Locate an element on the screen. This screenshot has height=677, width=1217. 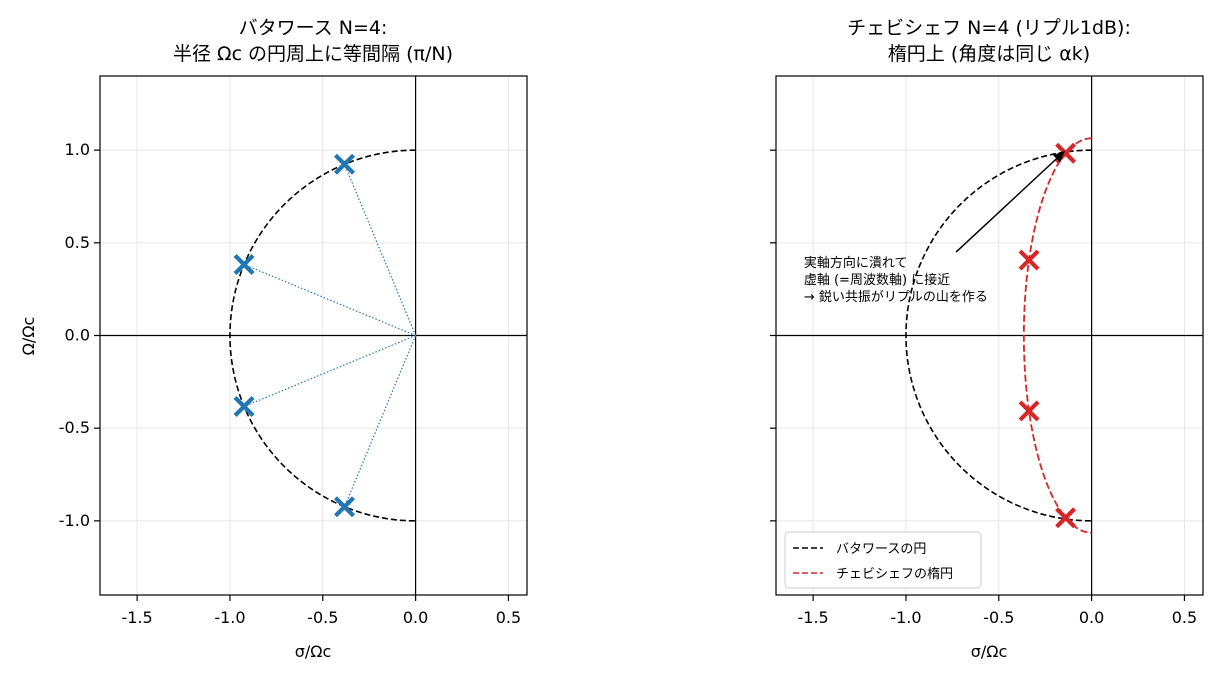
left-chart-title-line2: 半径 Ωc の円周上に等間隔 (π/N) is located at coordinates (313, 54).